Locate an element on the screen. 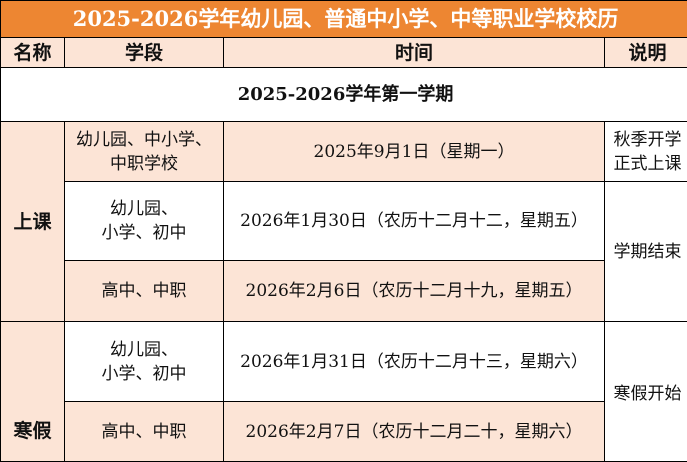 The image size is (687, 462). note-line: 秋季开学 is located at coordinates (646, 140).